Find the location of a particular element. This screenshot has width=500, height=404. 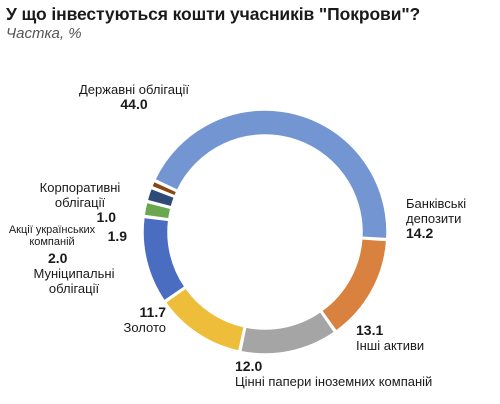

slice-label-zoloto: Золото is located at coordinates (144, 327).